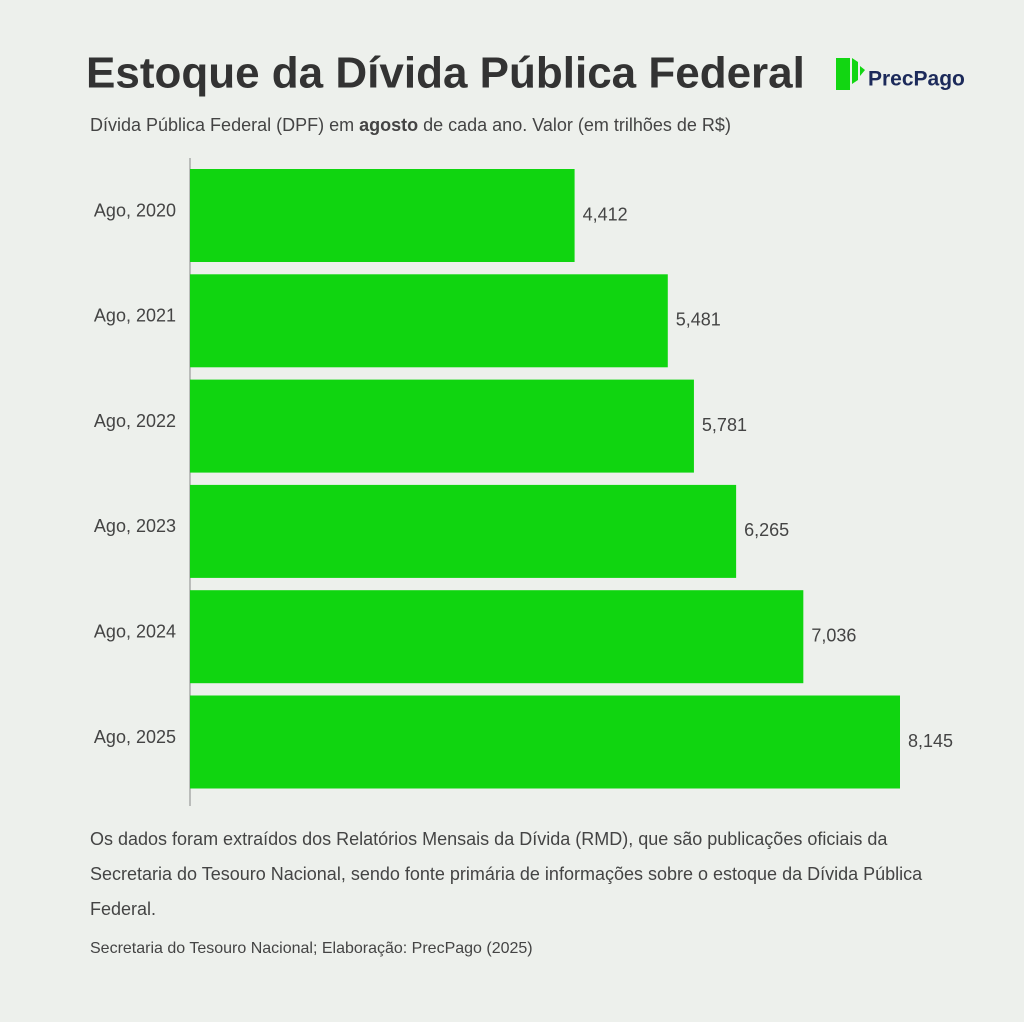 The height and width of the screenshot is (1022, 1024). What do you see at coordinates (445, 73) in the screenshot?
I see `chart-title: Estoque da Dívida Pública Federal` at bounding box center [445, 73].